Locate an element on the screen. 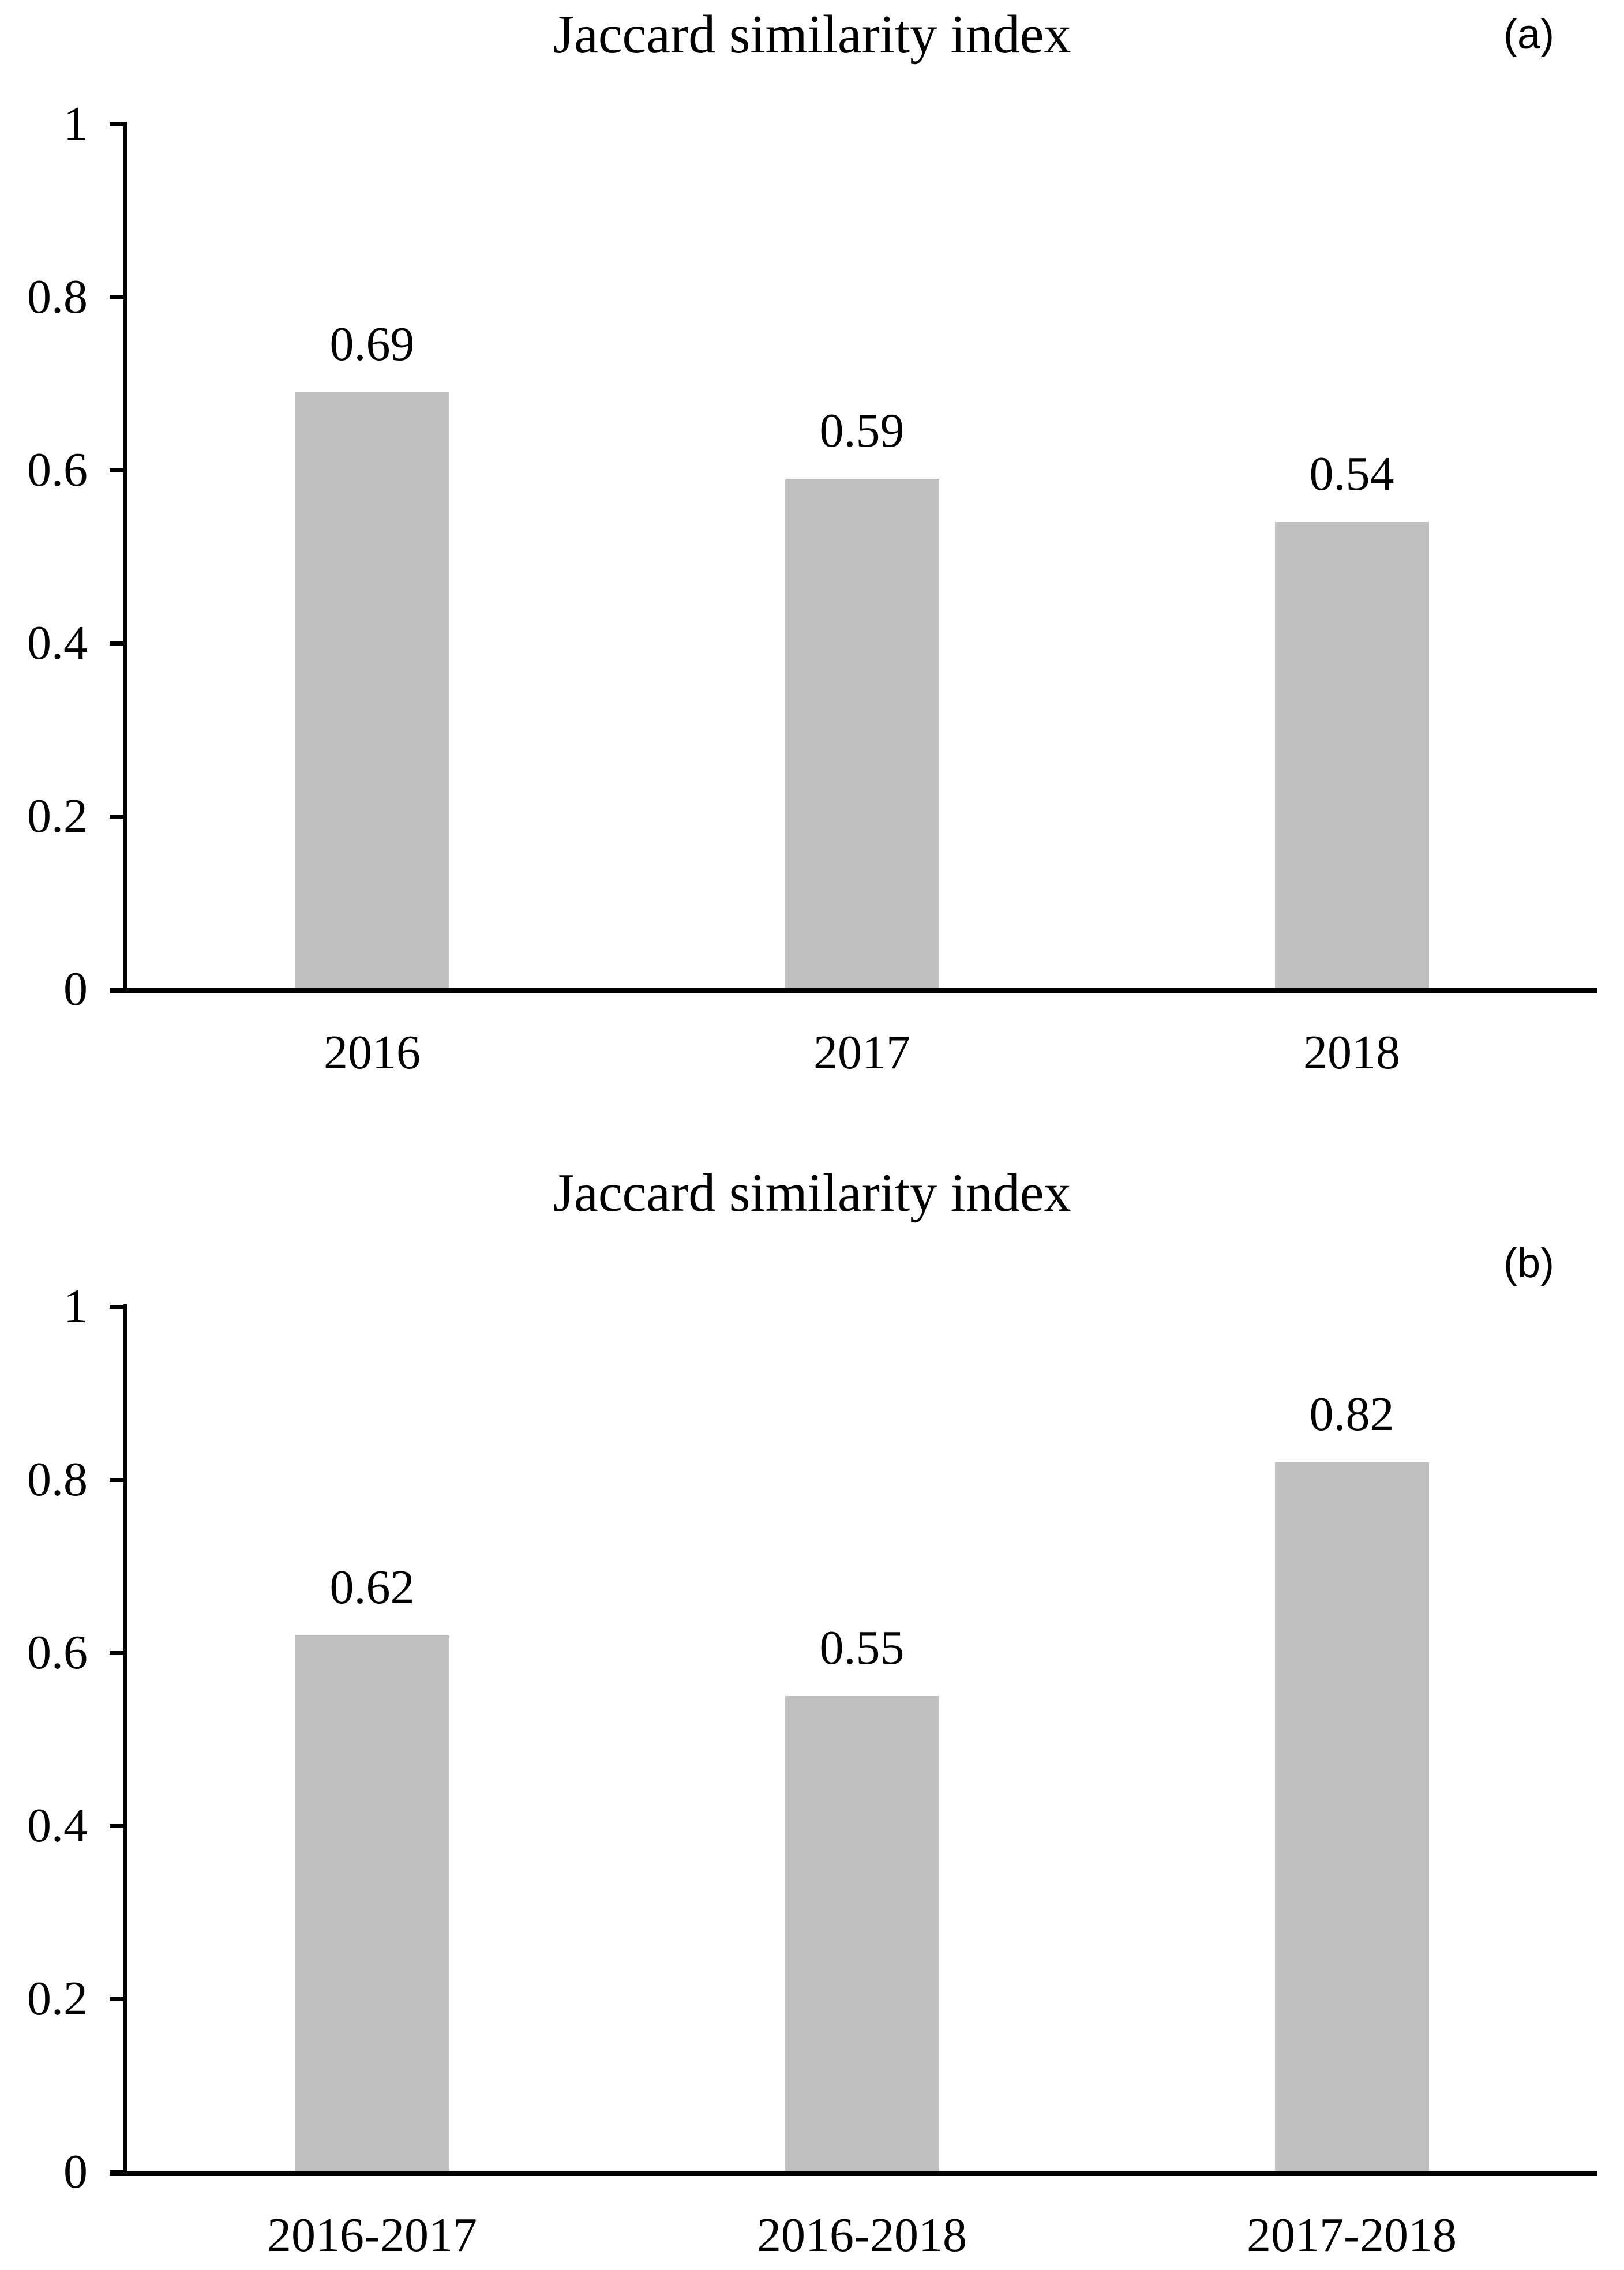 The height and width of the screenshot is (2270, 1624). bar-value-label: 0.62 is located at coordinates (372, 1587).